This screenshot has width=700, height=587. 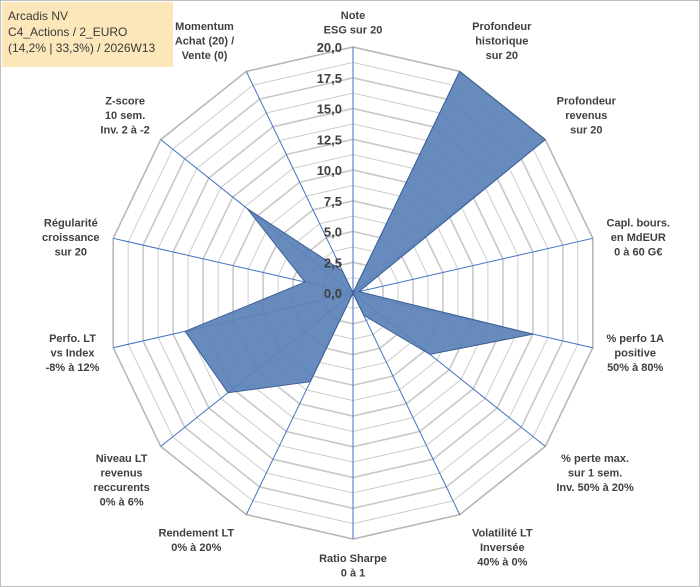 What do you see at coordinates (635, 353) in the screenshot?
I see `axis-label: % perfo 1A positive 50% à 80%` at bounding box center [635, 353].